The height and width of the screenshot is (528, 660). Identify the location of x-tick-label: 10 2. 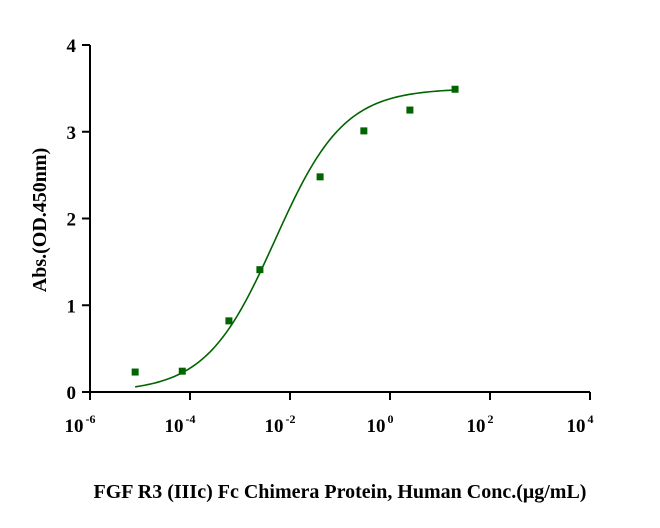
(480, 424).